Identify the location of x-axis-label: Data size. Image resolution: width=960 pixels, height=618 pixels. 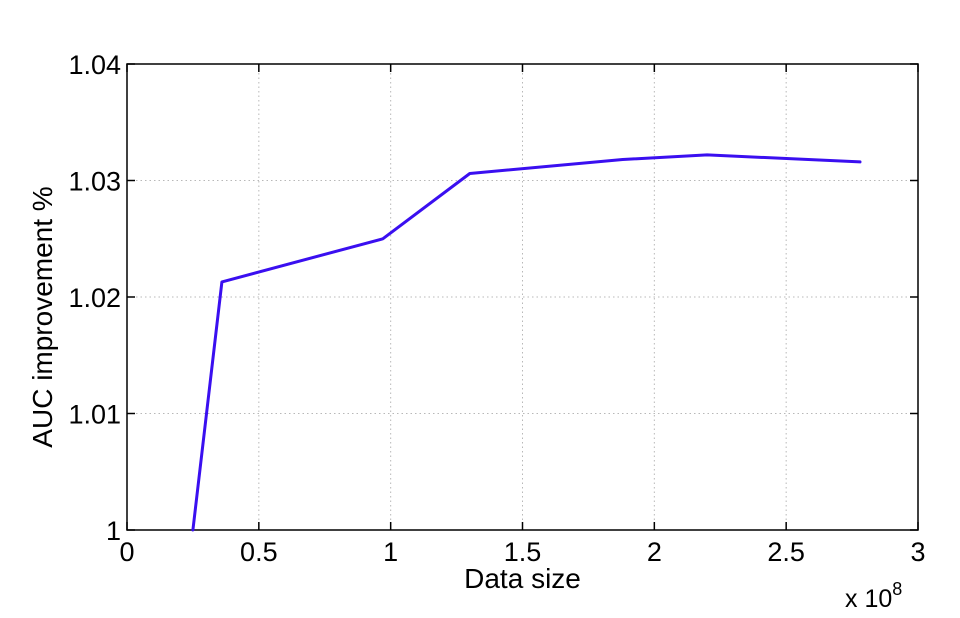
(522, 578).